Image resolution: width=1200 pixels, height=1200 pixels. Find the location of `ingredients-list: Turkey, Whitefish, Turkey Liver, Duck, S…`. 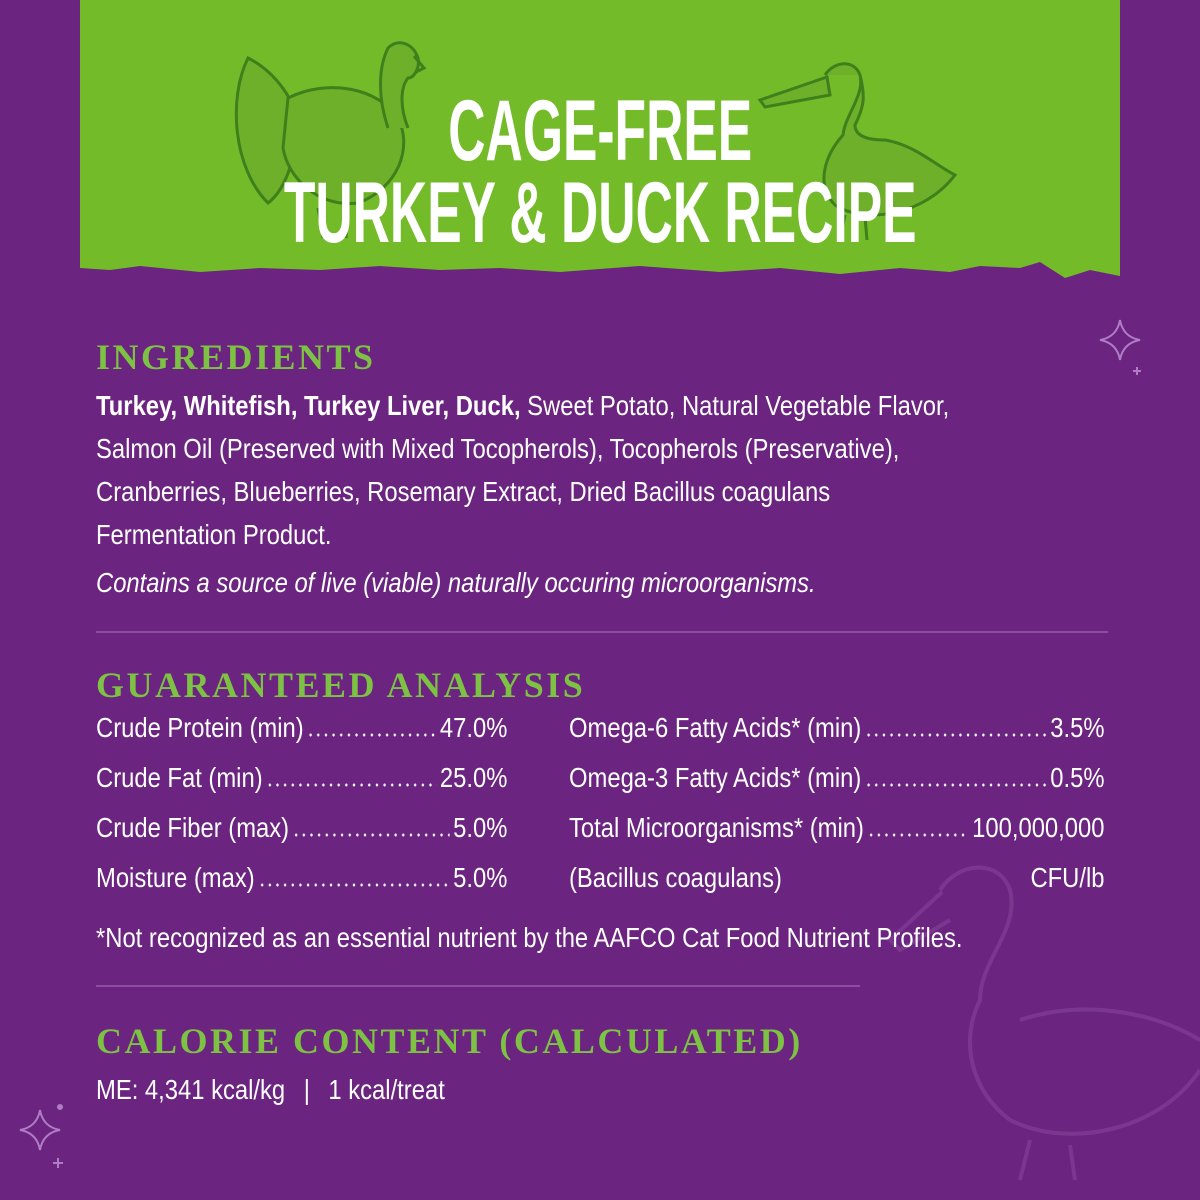

ingredients-list: Turkey, Whitefish, Turkey Liver, Duck, S… is located at coordinates (522, 494).